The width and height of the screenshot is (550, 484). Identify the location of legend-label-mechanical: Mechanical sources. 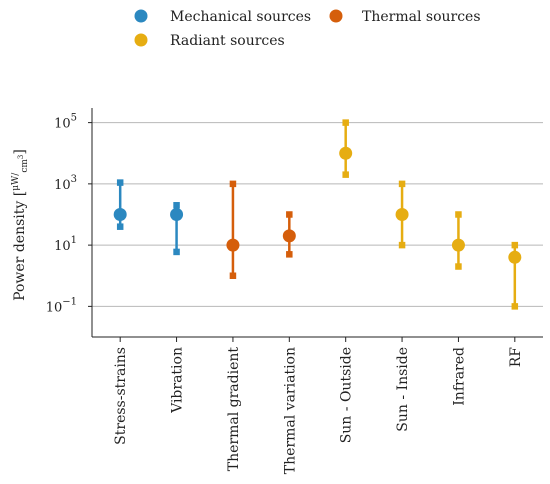
(240, 17).